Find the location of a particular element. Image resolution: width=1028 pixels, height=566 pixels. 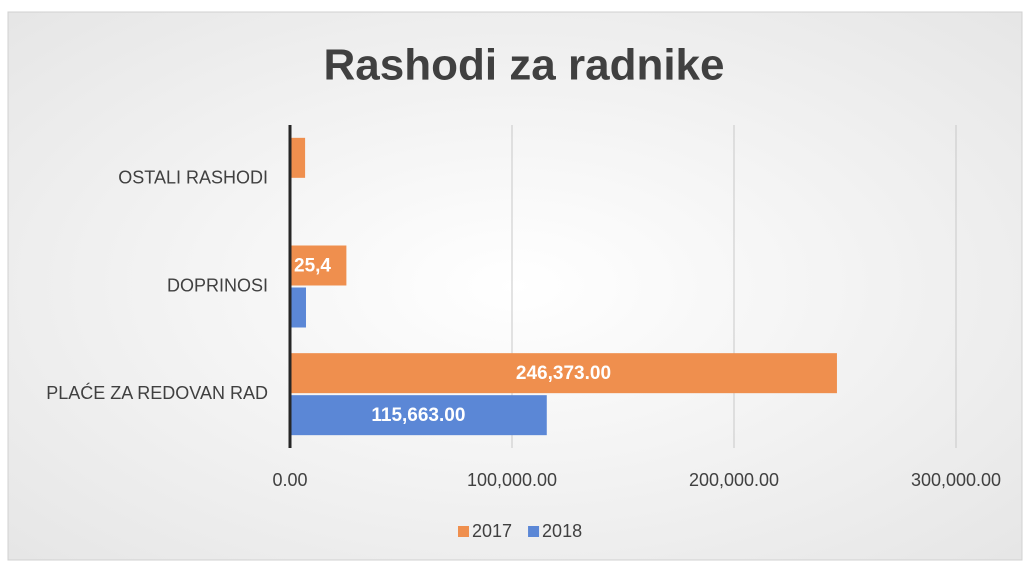

x-tick-label: 0.00 is located at coordinates (289, 480).